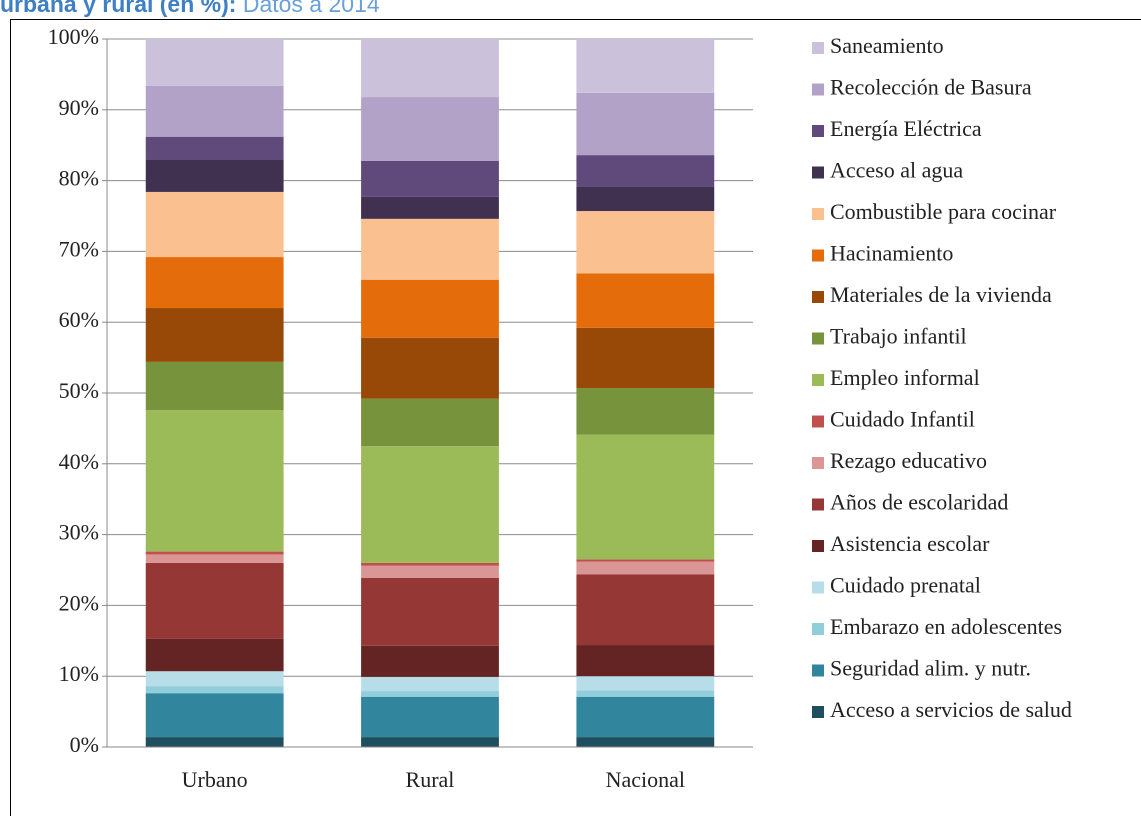 The image size is (1141, 816). I want to click on chart-title: urbana y rural (en %): Datos a 2014, so click(190, 8).